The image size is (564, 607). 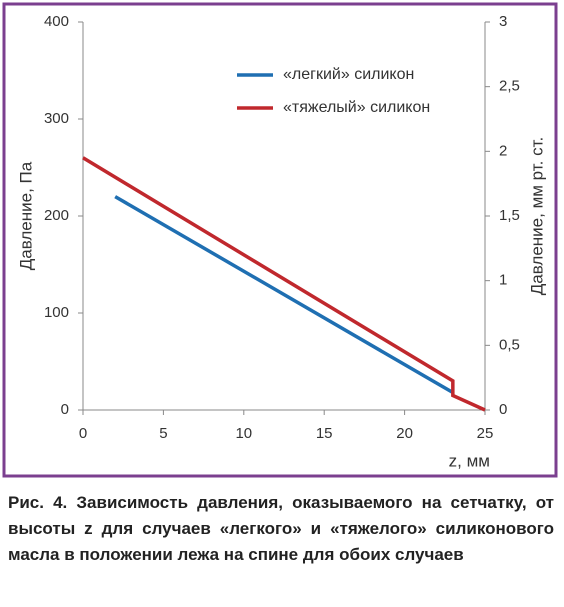 What do you see at coordinates (348, 74) in the screenshot?
I see `legend-label: «легкий» силикон` at bounding box center [348, 74].